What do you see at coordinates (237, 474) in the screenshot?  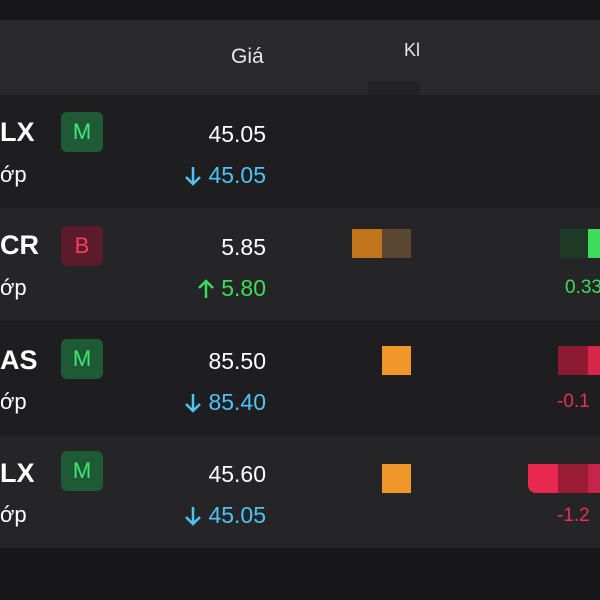 I see `price: 45.60` at bounding box center [237, 474].